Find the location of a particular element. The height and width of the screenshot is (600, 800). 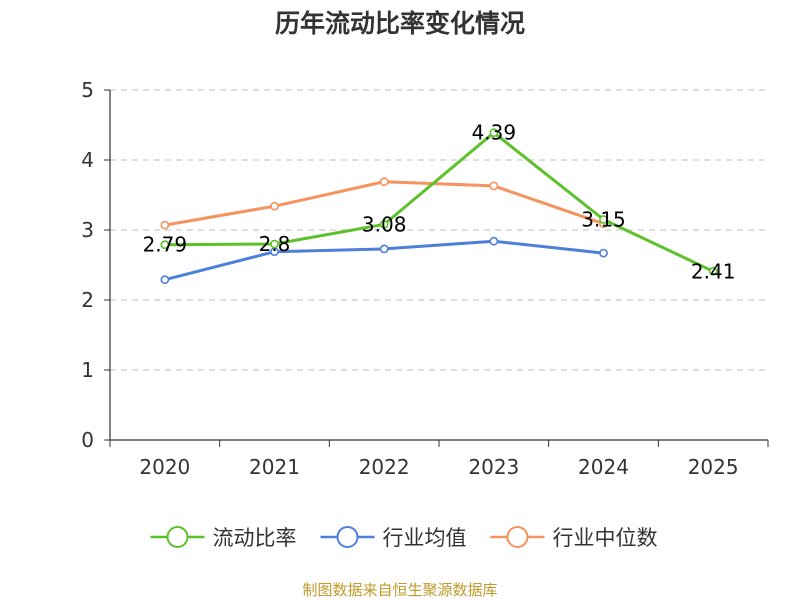

x-tick-label: 2020 is located at coordinates (164, 467).